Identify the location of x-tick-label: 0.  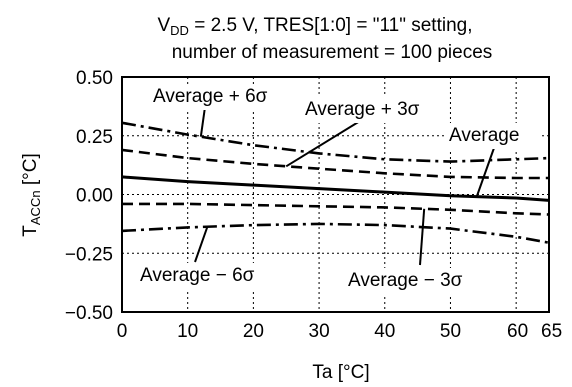
(122, 331).